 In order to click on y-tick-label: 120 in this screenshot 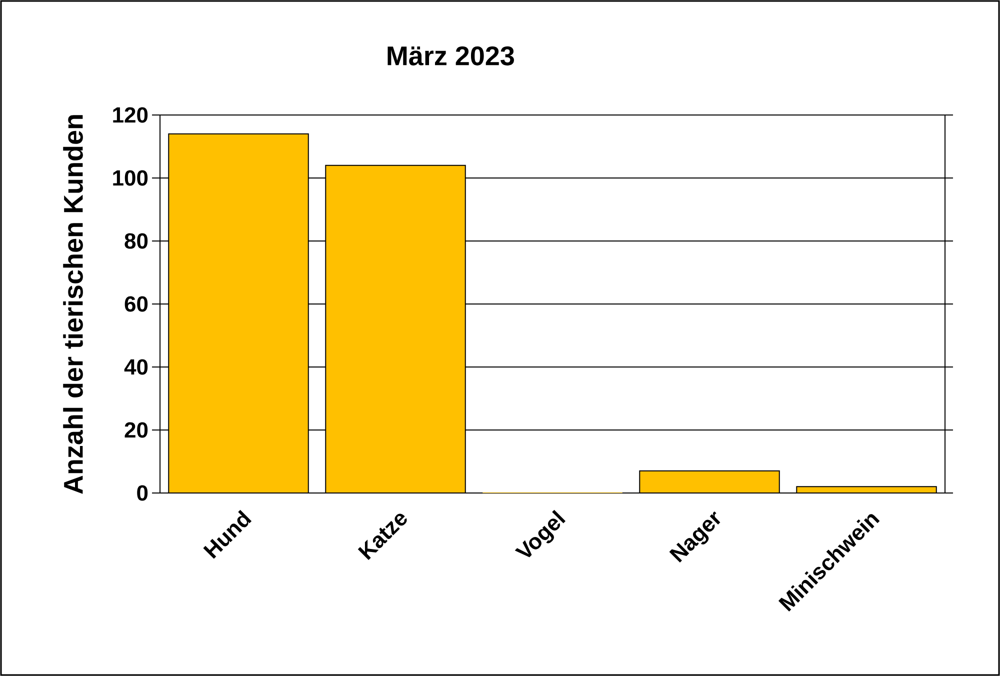, I will do `click(130, 115)`.